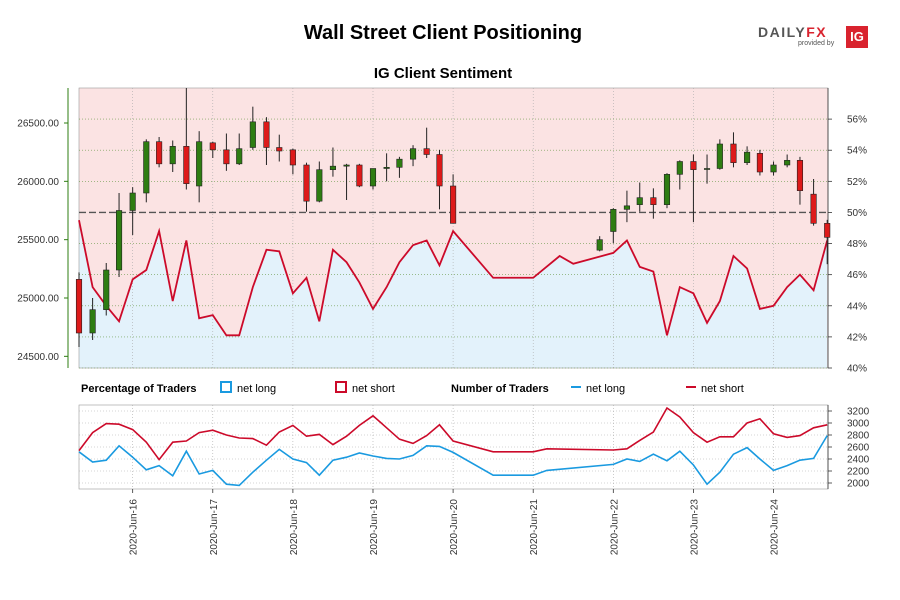 The height and width of the screenshot is (600, 900). Describe the element at coordinates (858, 472) in the screenshot. I see `count-axis-label: 2200` at that location.